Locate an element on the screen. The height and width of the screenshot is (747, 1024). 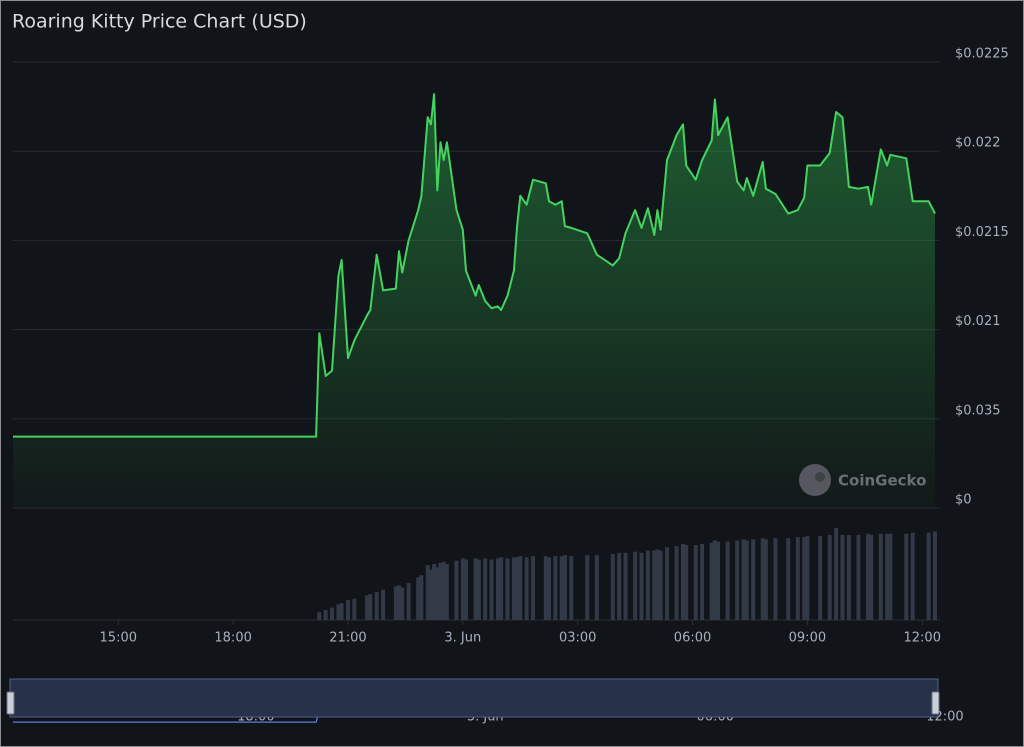
y-tick-label: $0.035 is located at coordinates (978, 410).